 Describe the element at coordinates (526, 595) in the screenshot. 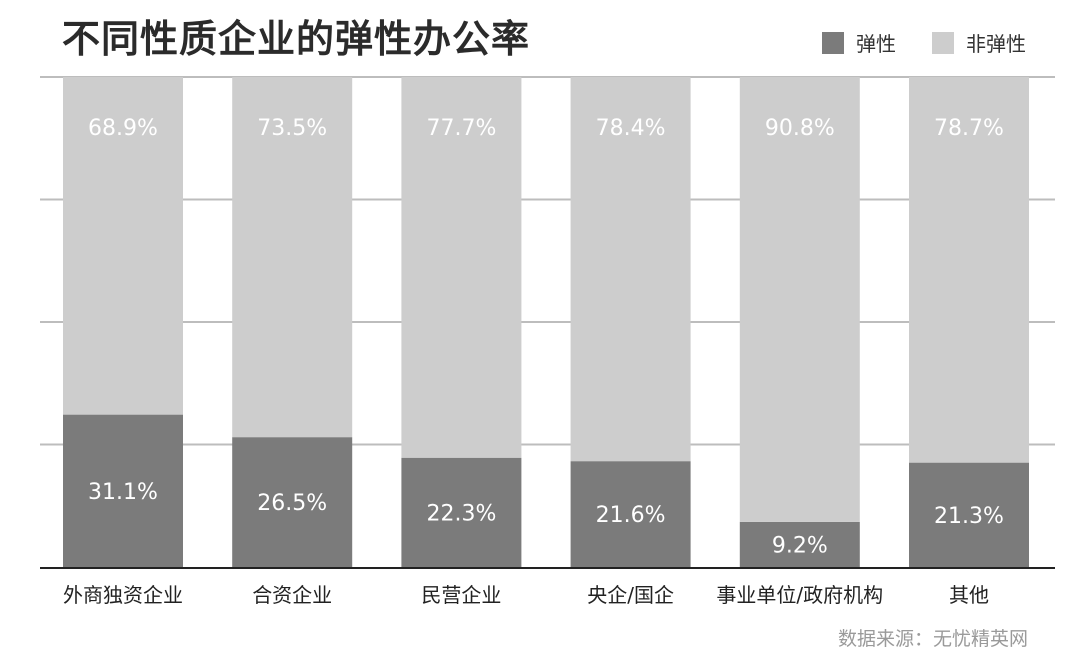

I see `x-tick-labels: 外商独资企业 合资企业 民营企业 央企/国企 事业单位/政府机构 其他` at that location.